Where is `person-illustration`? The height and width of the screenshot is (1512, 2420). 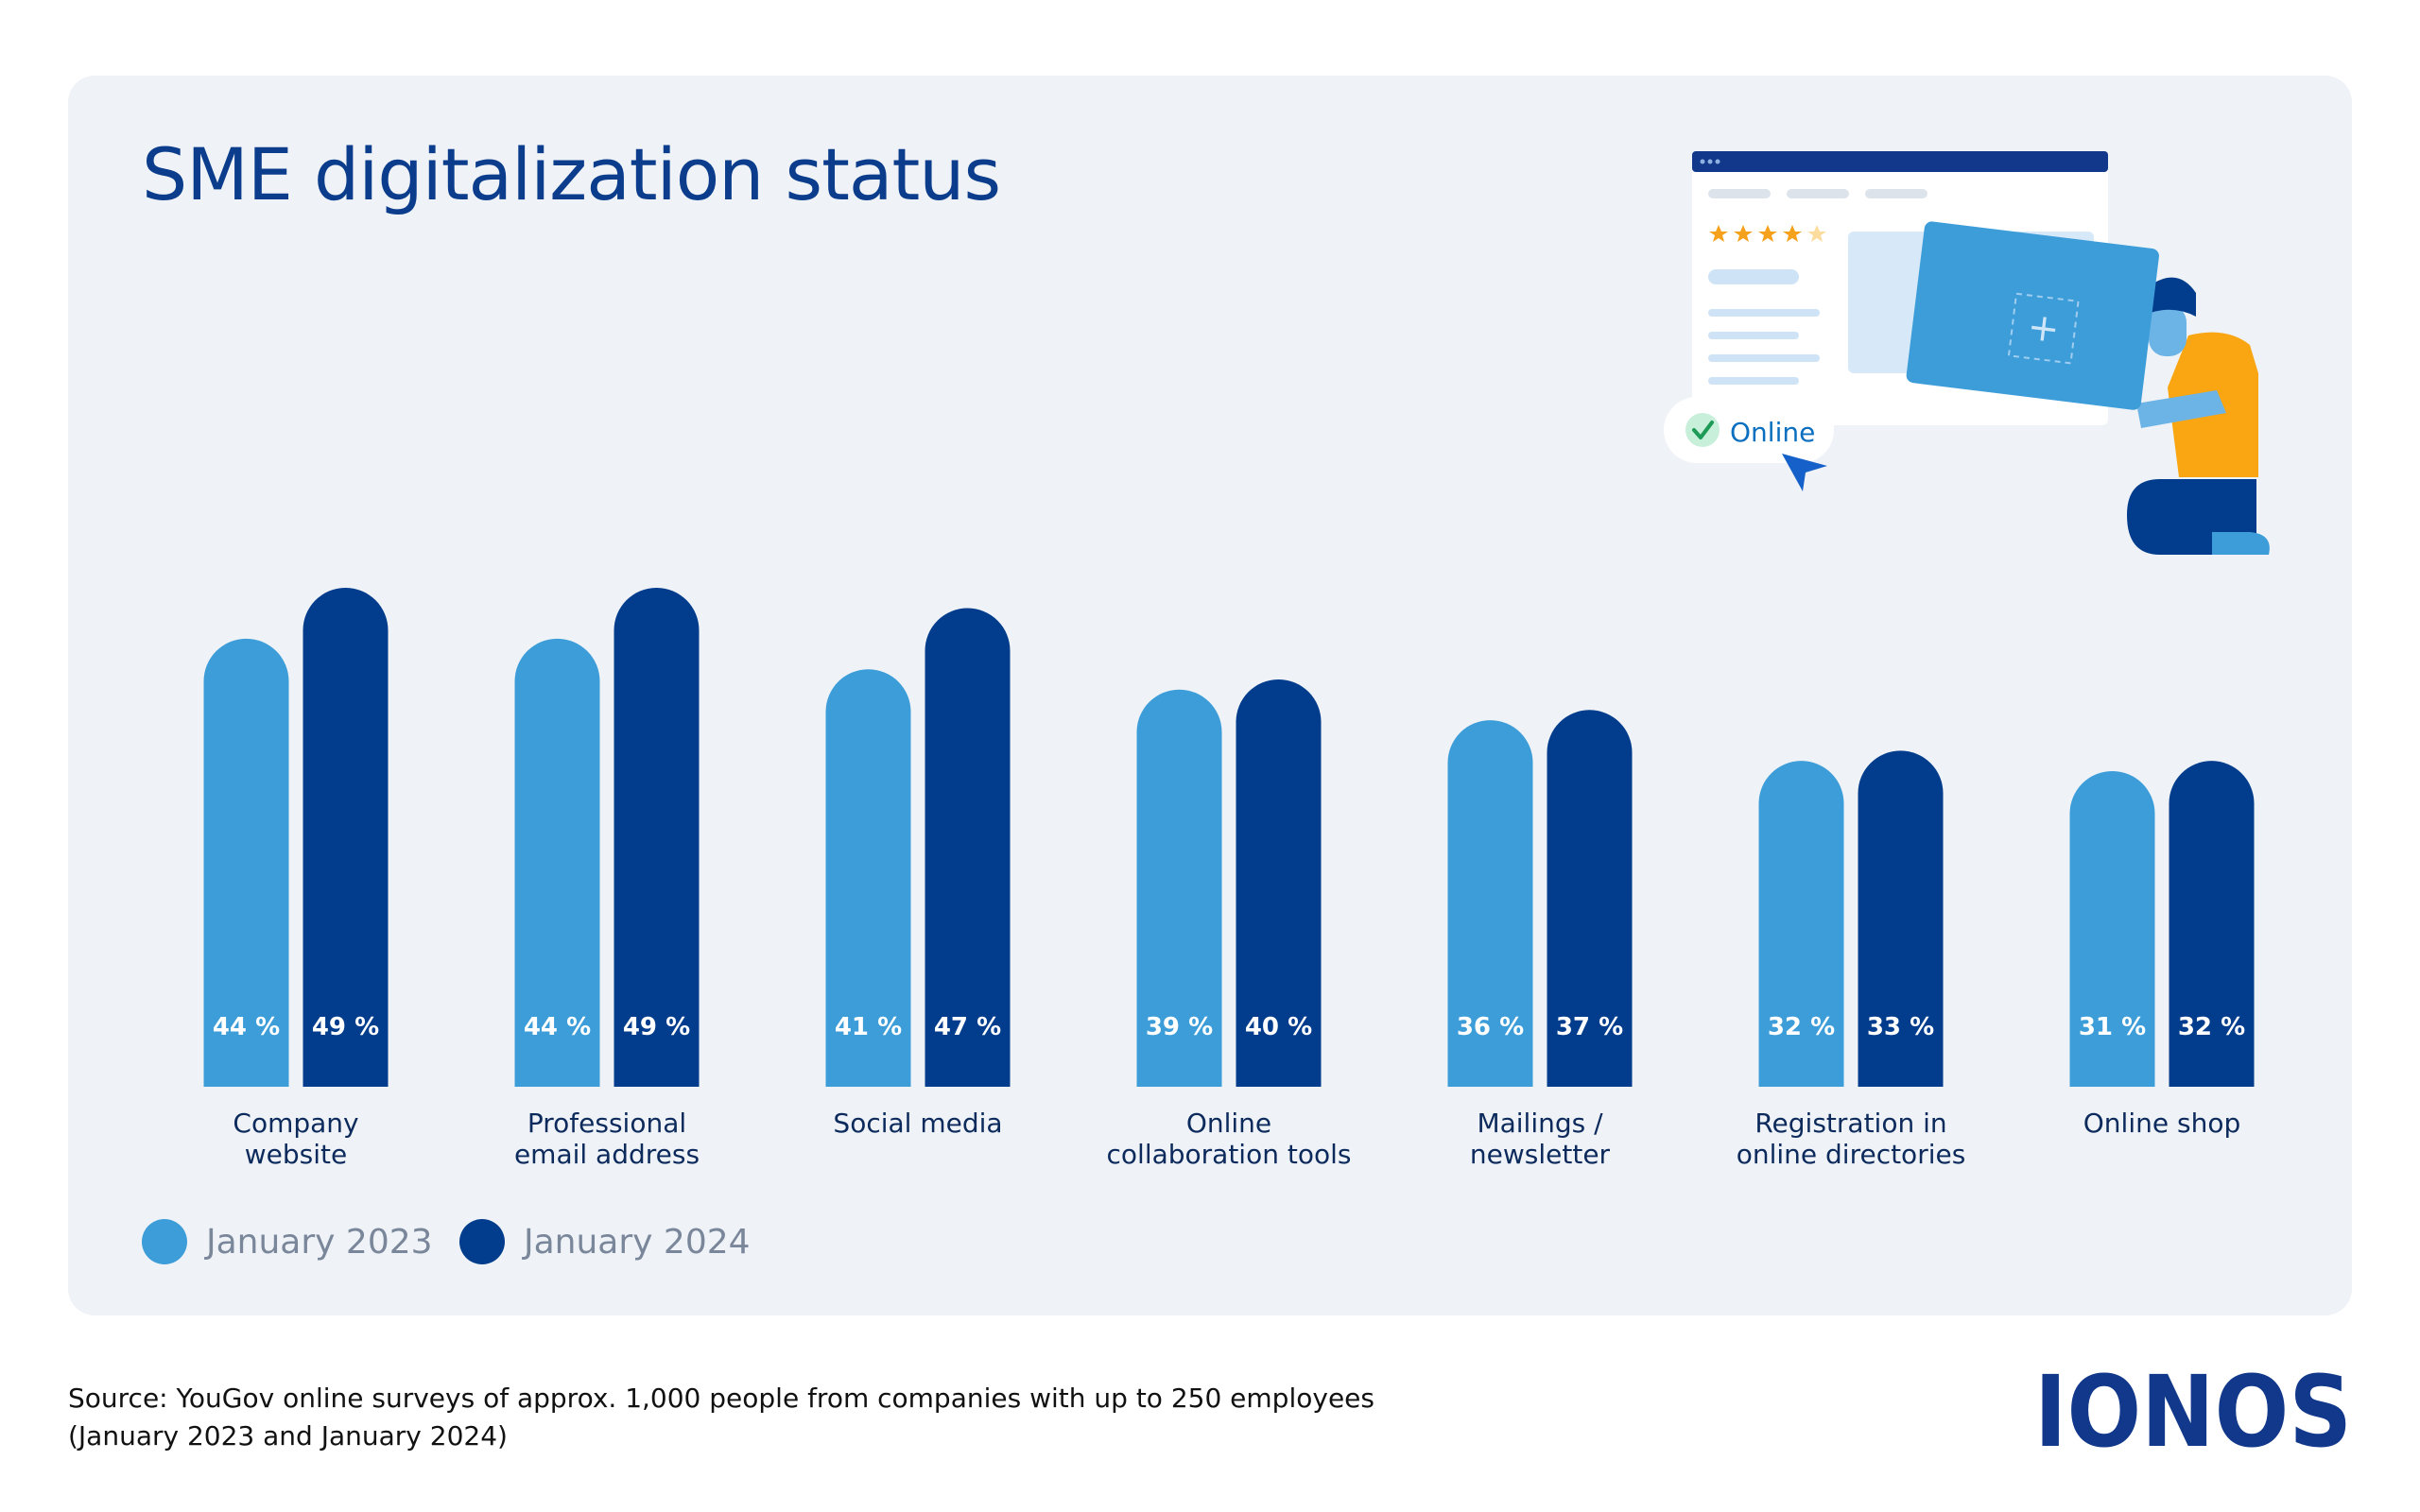 person-illustration is located at coordinates (2198, 416).